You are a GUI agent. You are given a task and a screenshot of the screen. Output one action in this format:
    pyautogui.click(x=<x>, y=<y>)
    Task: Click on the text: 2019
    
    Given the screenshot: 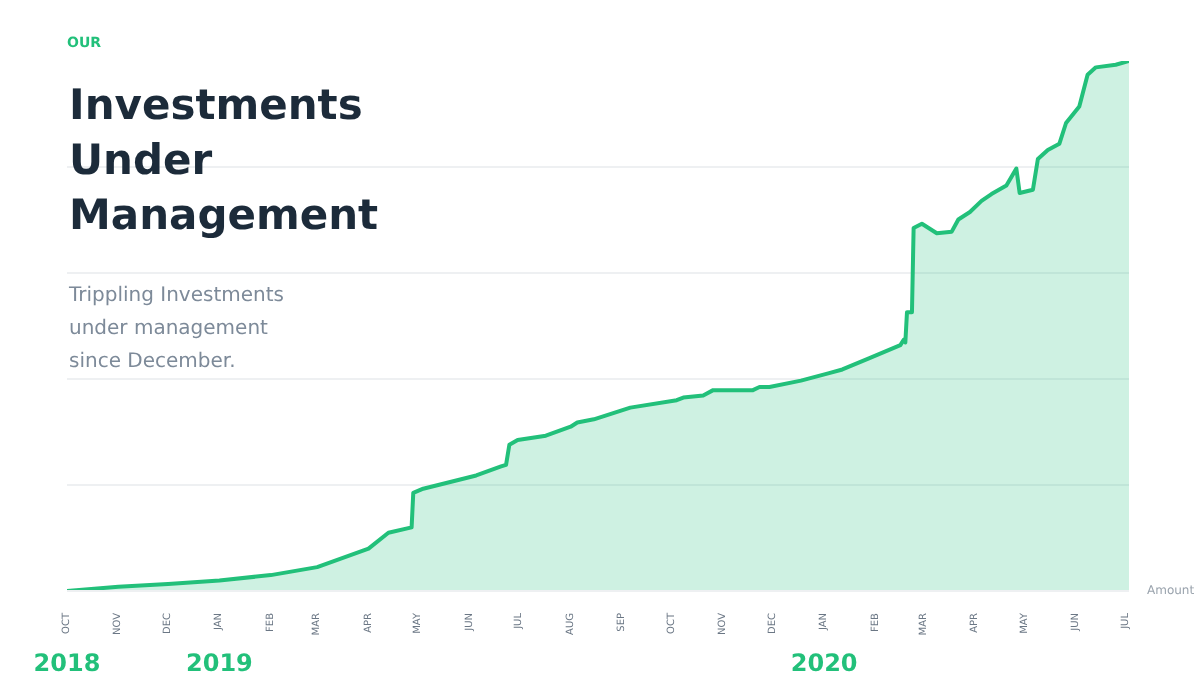 What is the action you would take?
    pyautogui.click(x=219, y=662)
    